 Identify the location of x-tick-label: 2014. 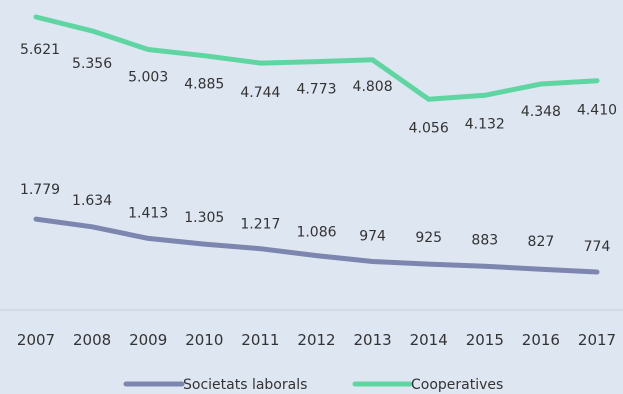
(429, 340).